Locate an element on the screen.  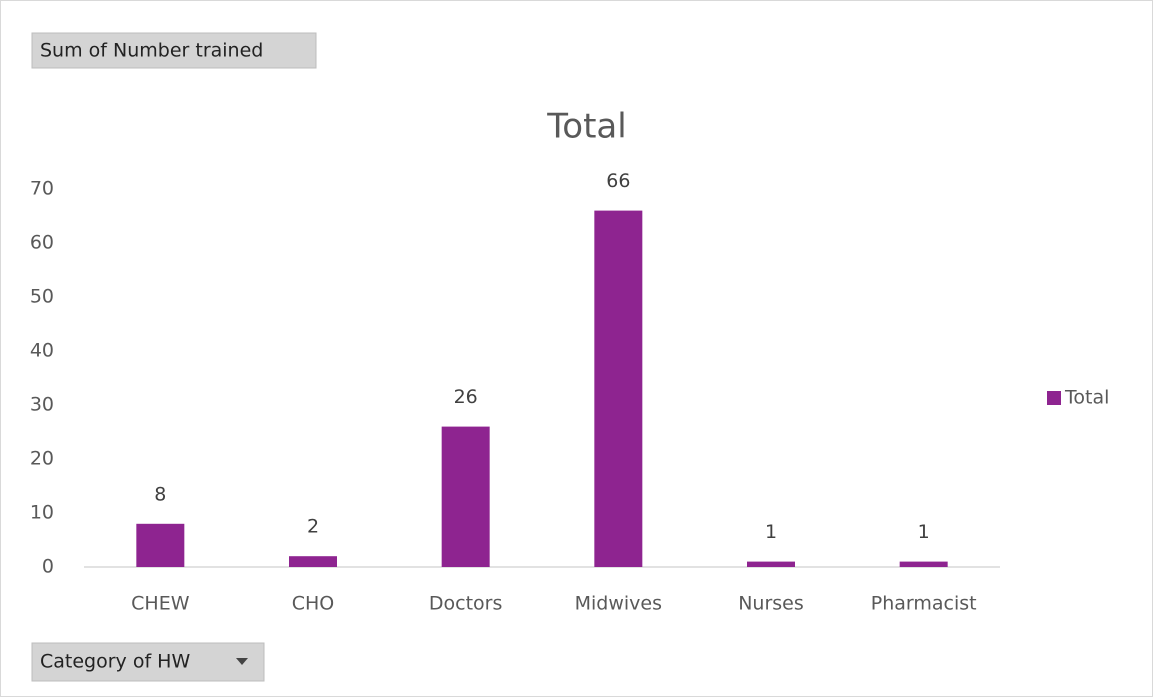
x-tick-label: Pharmacist is located at coordinates (924, 604).